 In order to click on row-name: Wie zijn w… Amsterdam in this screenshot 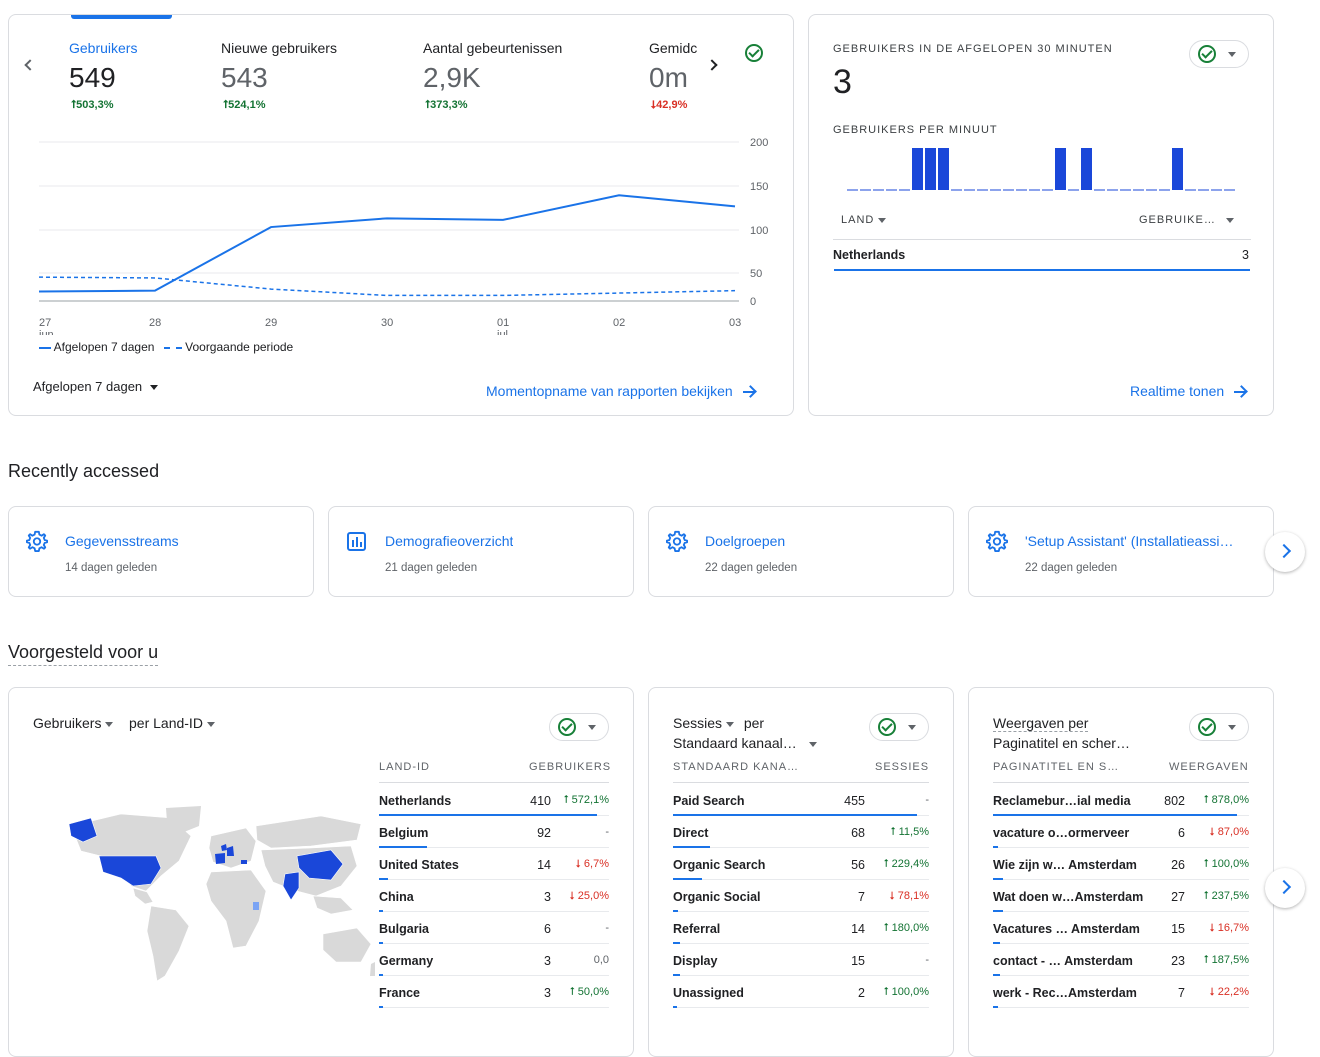, I will do `click(1065, 865)`.